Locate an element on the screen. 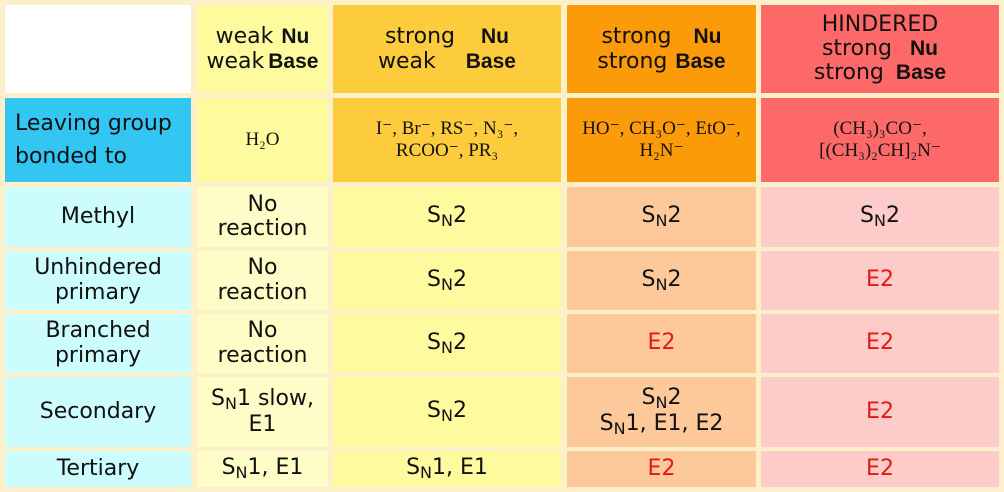  row-label: Tertiary is located at coordinates (98, 469).